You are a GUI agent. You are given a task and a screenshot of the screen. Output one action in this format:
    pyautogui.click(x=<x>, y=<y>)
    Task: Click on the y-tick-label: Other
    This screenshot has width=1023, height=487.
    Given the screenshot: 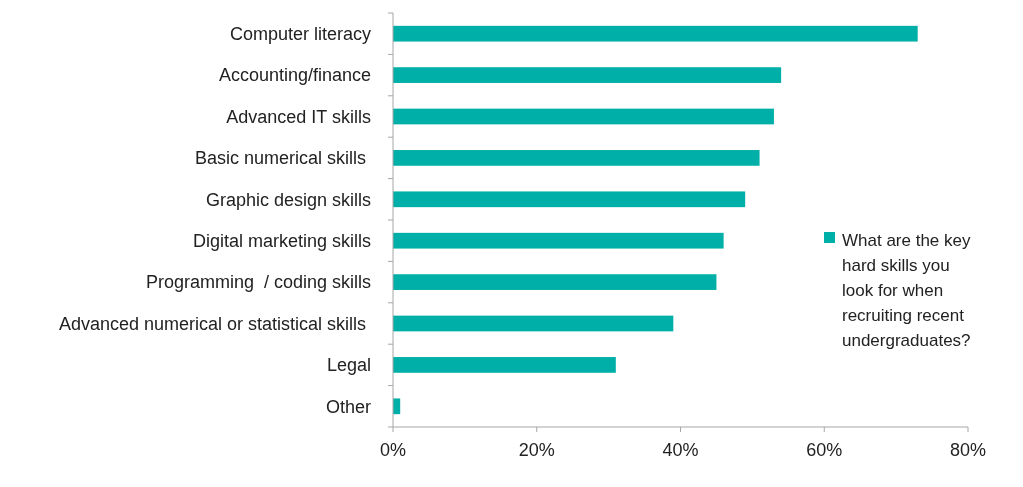 What is the action you would take?
    pyautogui.click(x=348, y=406)
    